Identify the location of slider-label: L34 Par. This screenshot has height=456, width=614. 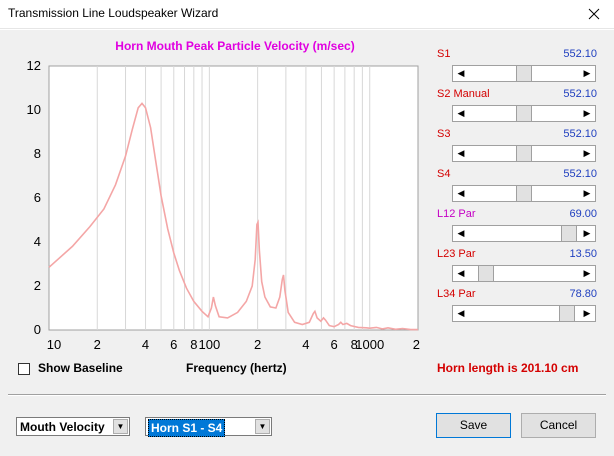
(456, 294).